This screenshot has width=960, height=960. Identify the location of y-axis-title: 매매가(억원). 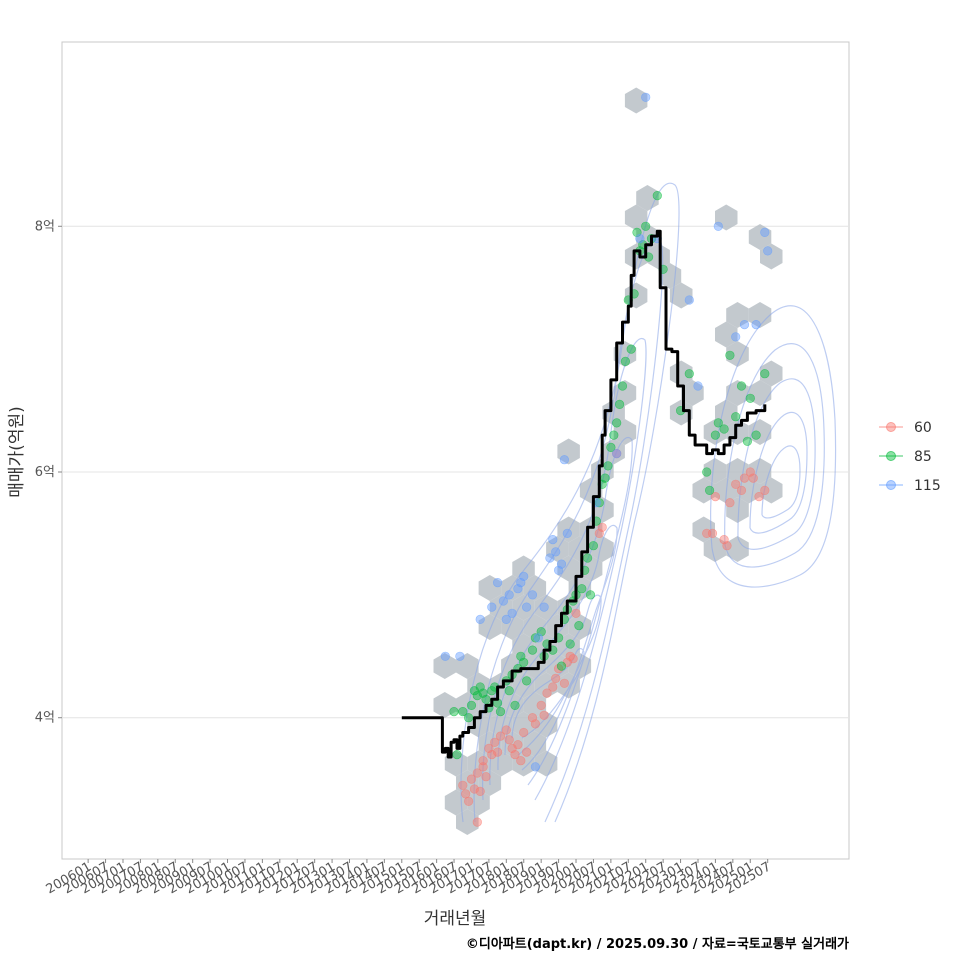
(17, 451).